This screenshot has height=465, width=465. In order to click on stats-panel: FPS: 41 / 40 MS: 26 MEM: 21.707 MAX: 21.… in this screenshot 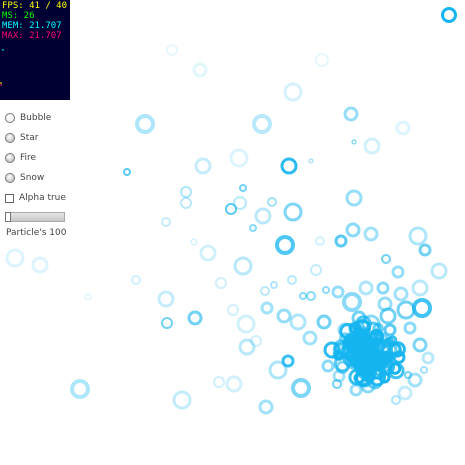, I will do `click(35, 50)`.